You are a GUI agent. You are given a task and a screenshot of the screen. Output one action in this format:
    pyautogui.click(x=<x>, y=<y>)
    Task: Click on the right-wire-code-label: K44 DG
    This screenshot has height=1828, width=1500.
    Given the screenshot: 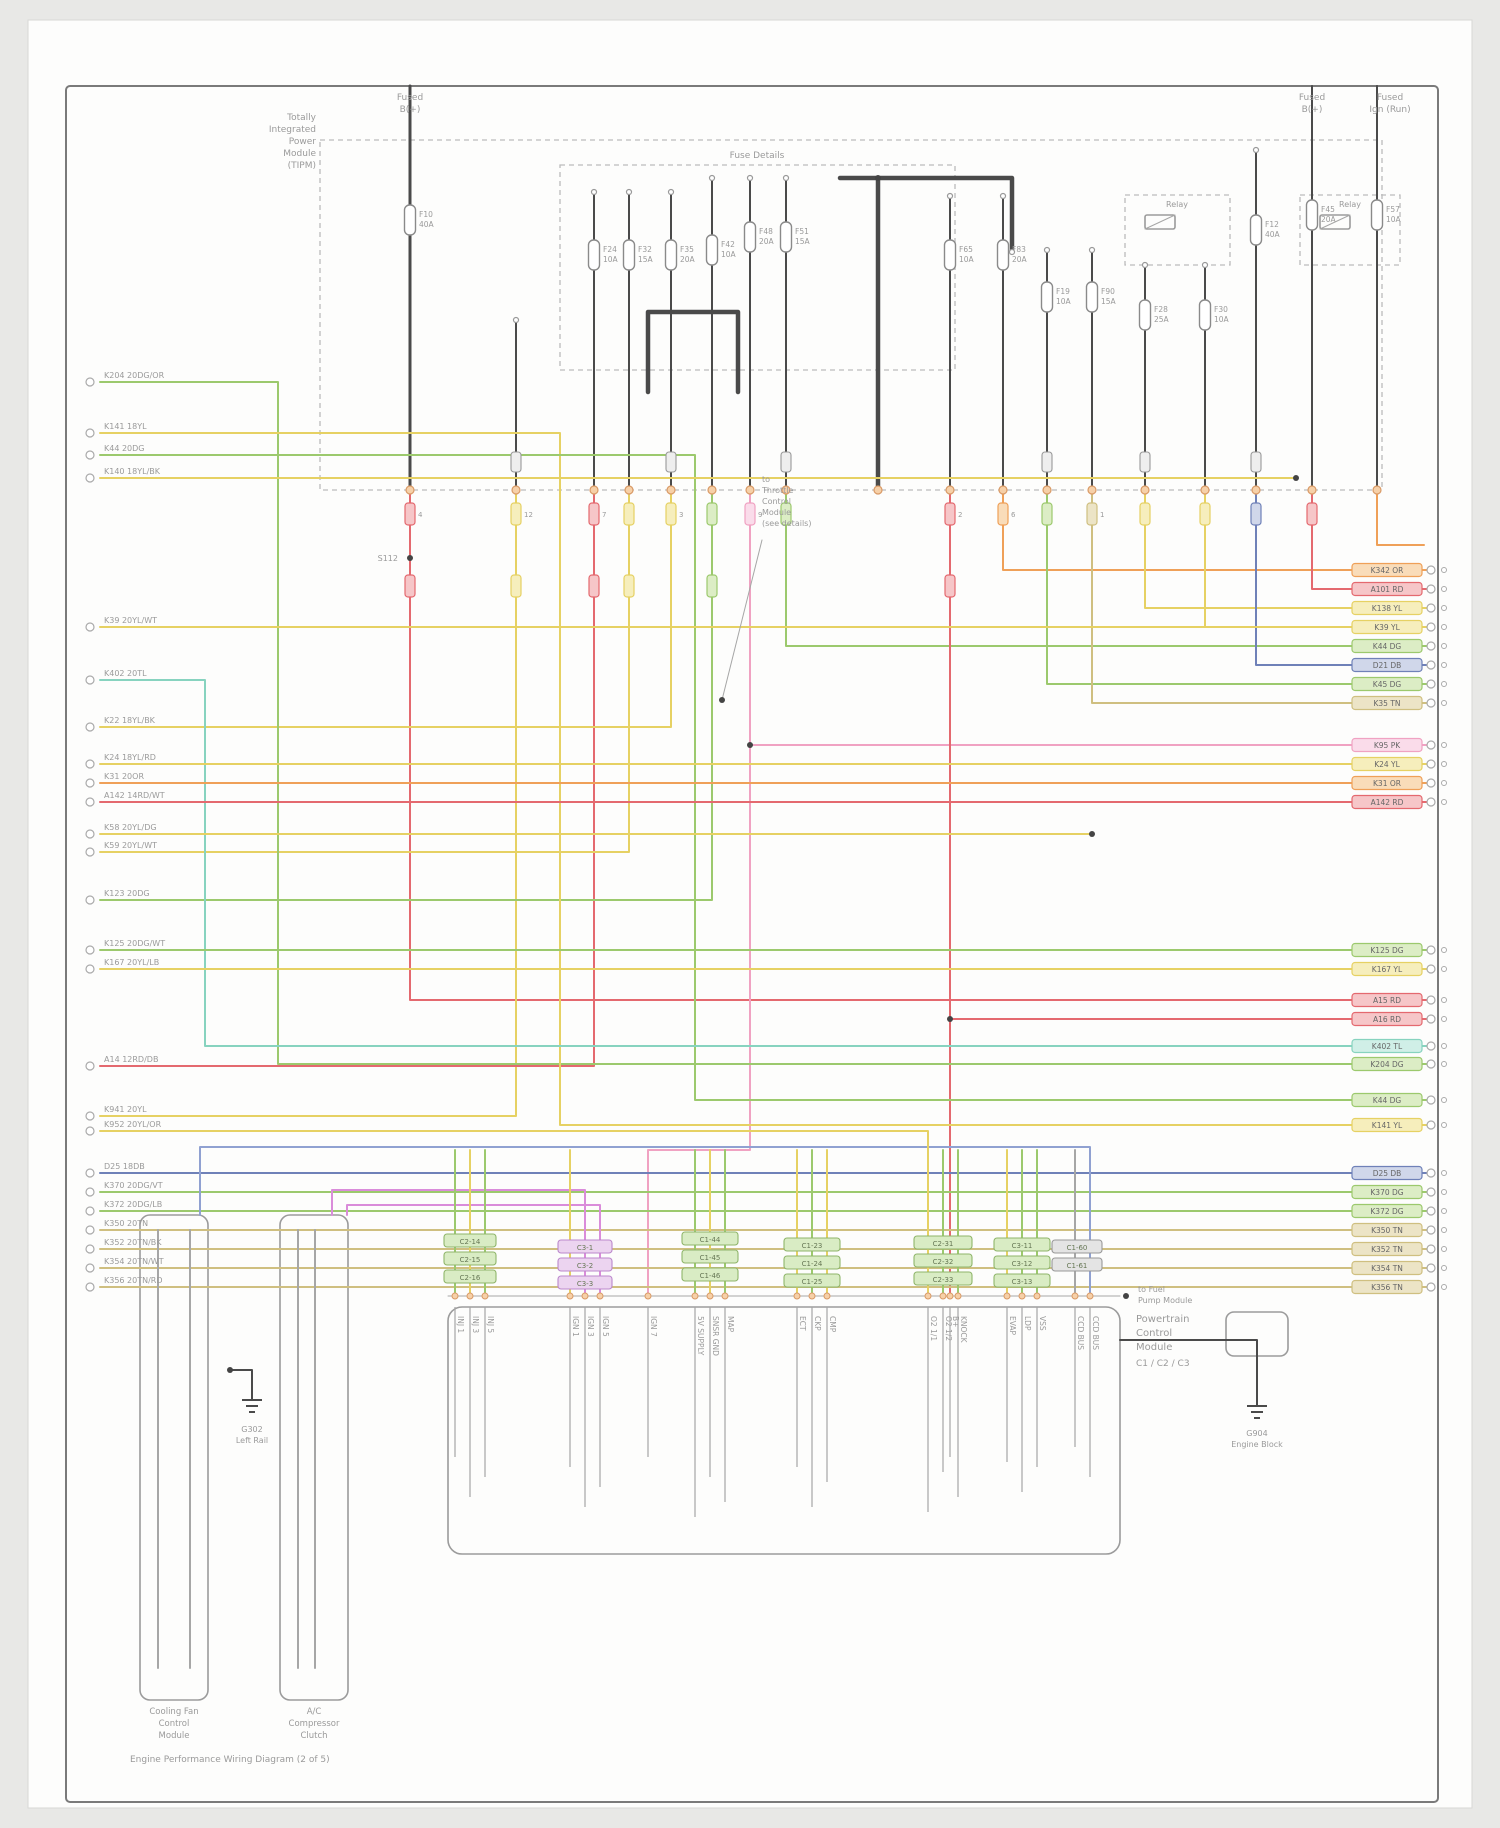 What is the action you would take?
    pyautogui.click(x=1387, y=1100)
    